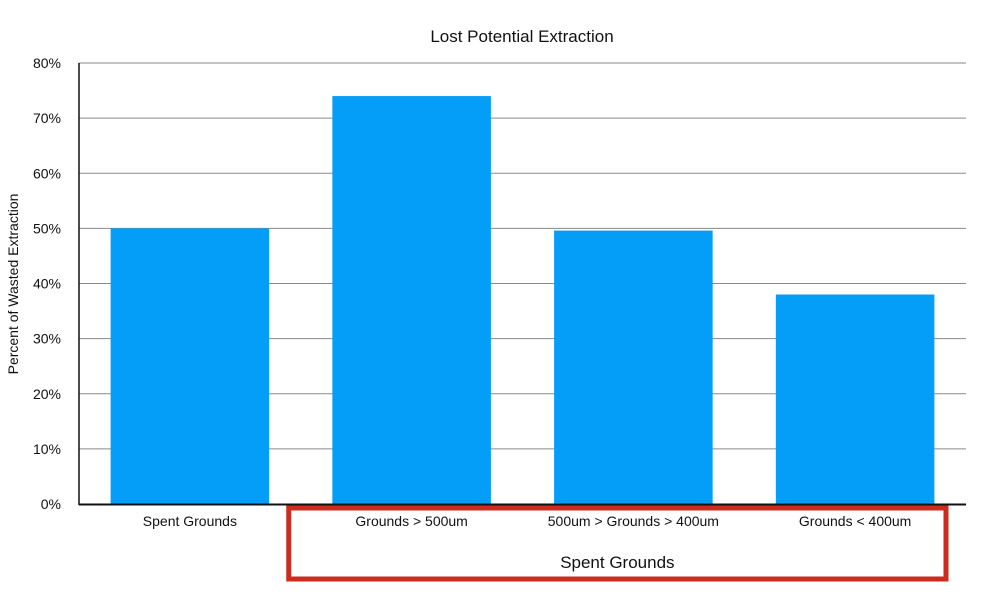  I want to click on highlight-box, so click(617, 543).